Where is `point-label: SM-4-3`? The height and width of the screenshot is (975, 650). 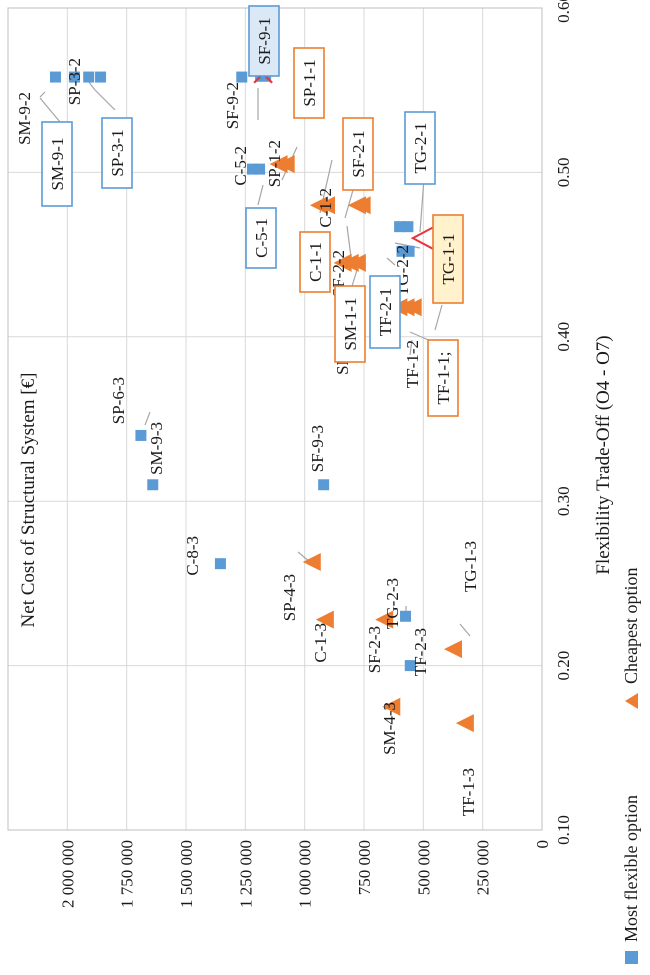 point-label: SM-4-3 is located at coordinates (389, 728).